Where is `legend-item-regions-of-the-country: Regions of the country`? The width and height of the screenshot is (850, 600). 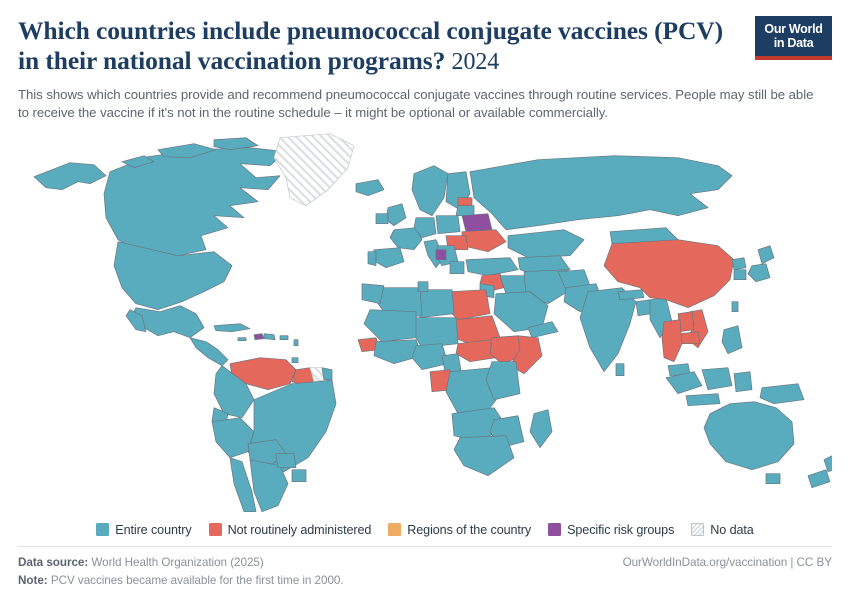
legend-item-regions-of-the-country: Regions of the country is located at coordinates (459, 530).